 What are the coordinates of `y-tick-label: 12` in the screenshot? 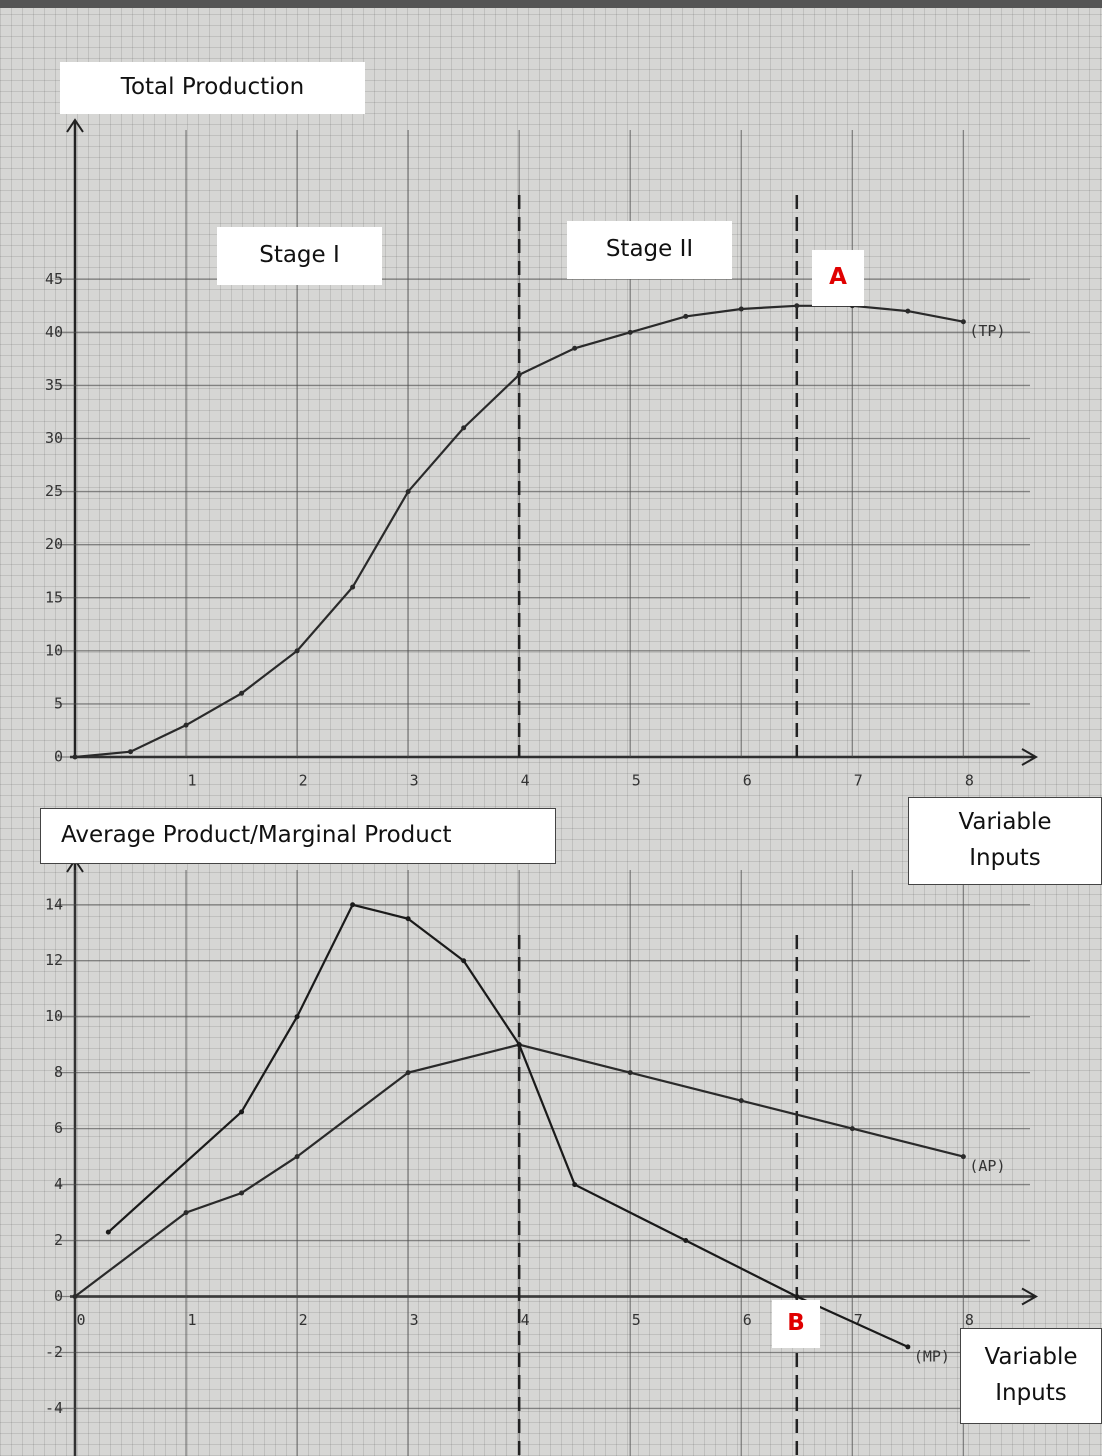 It's located at (54, 960).